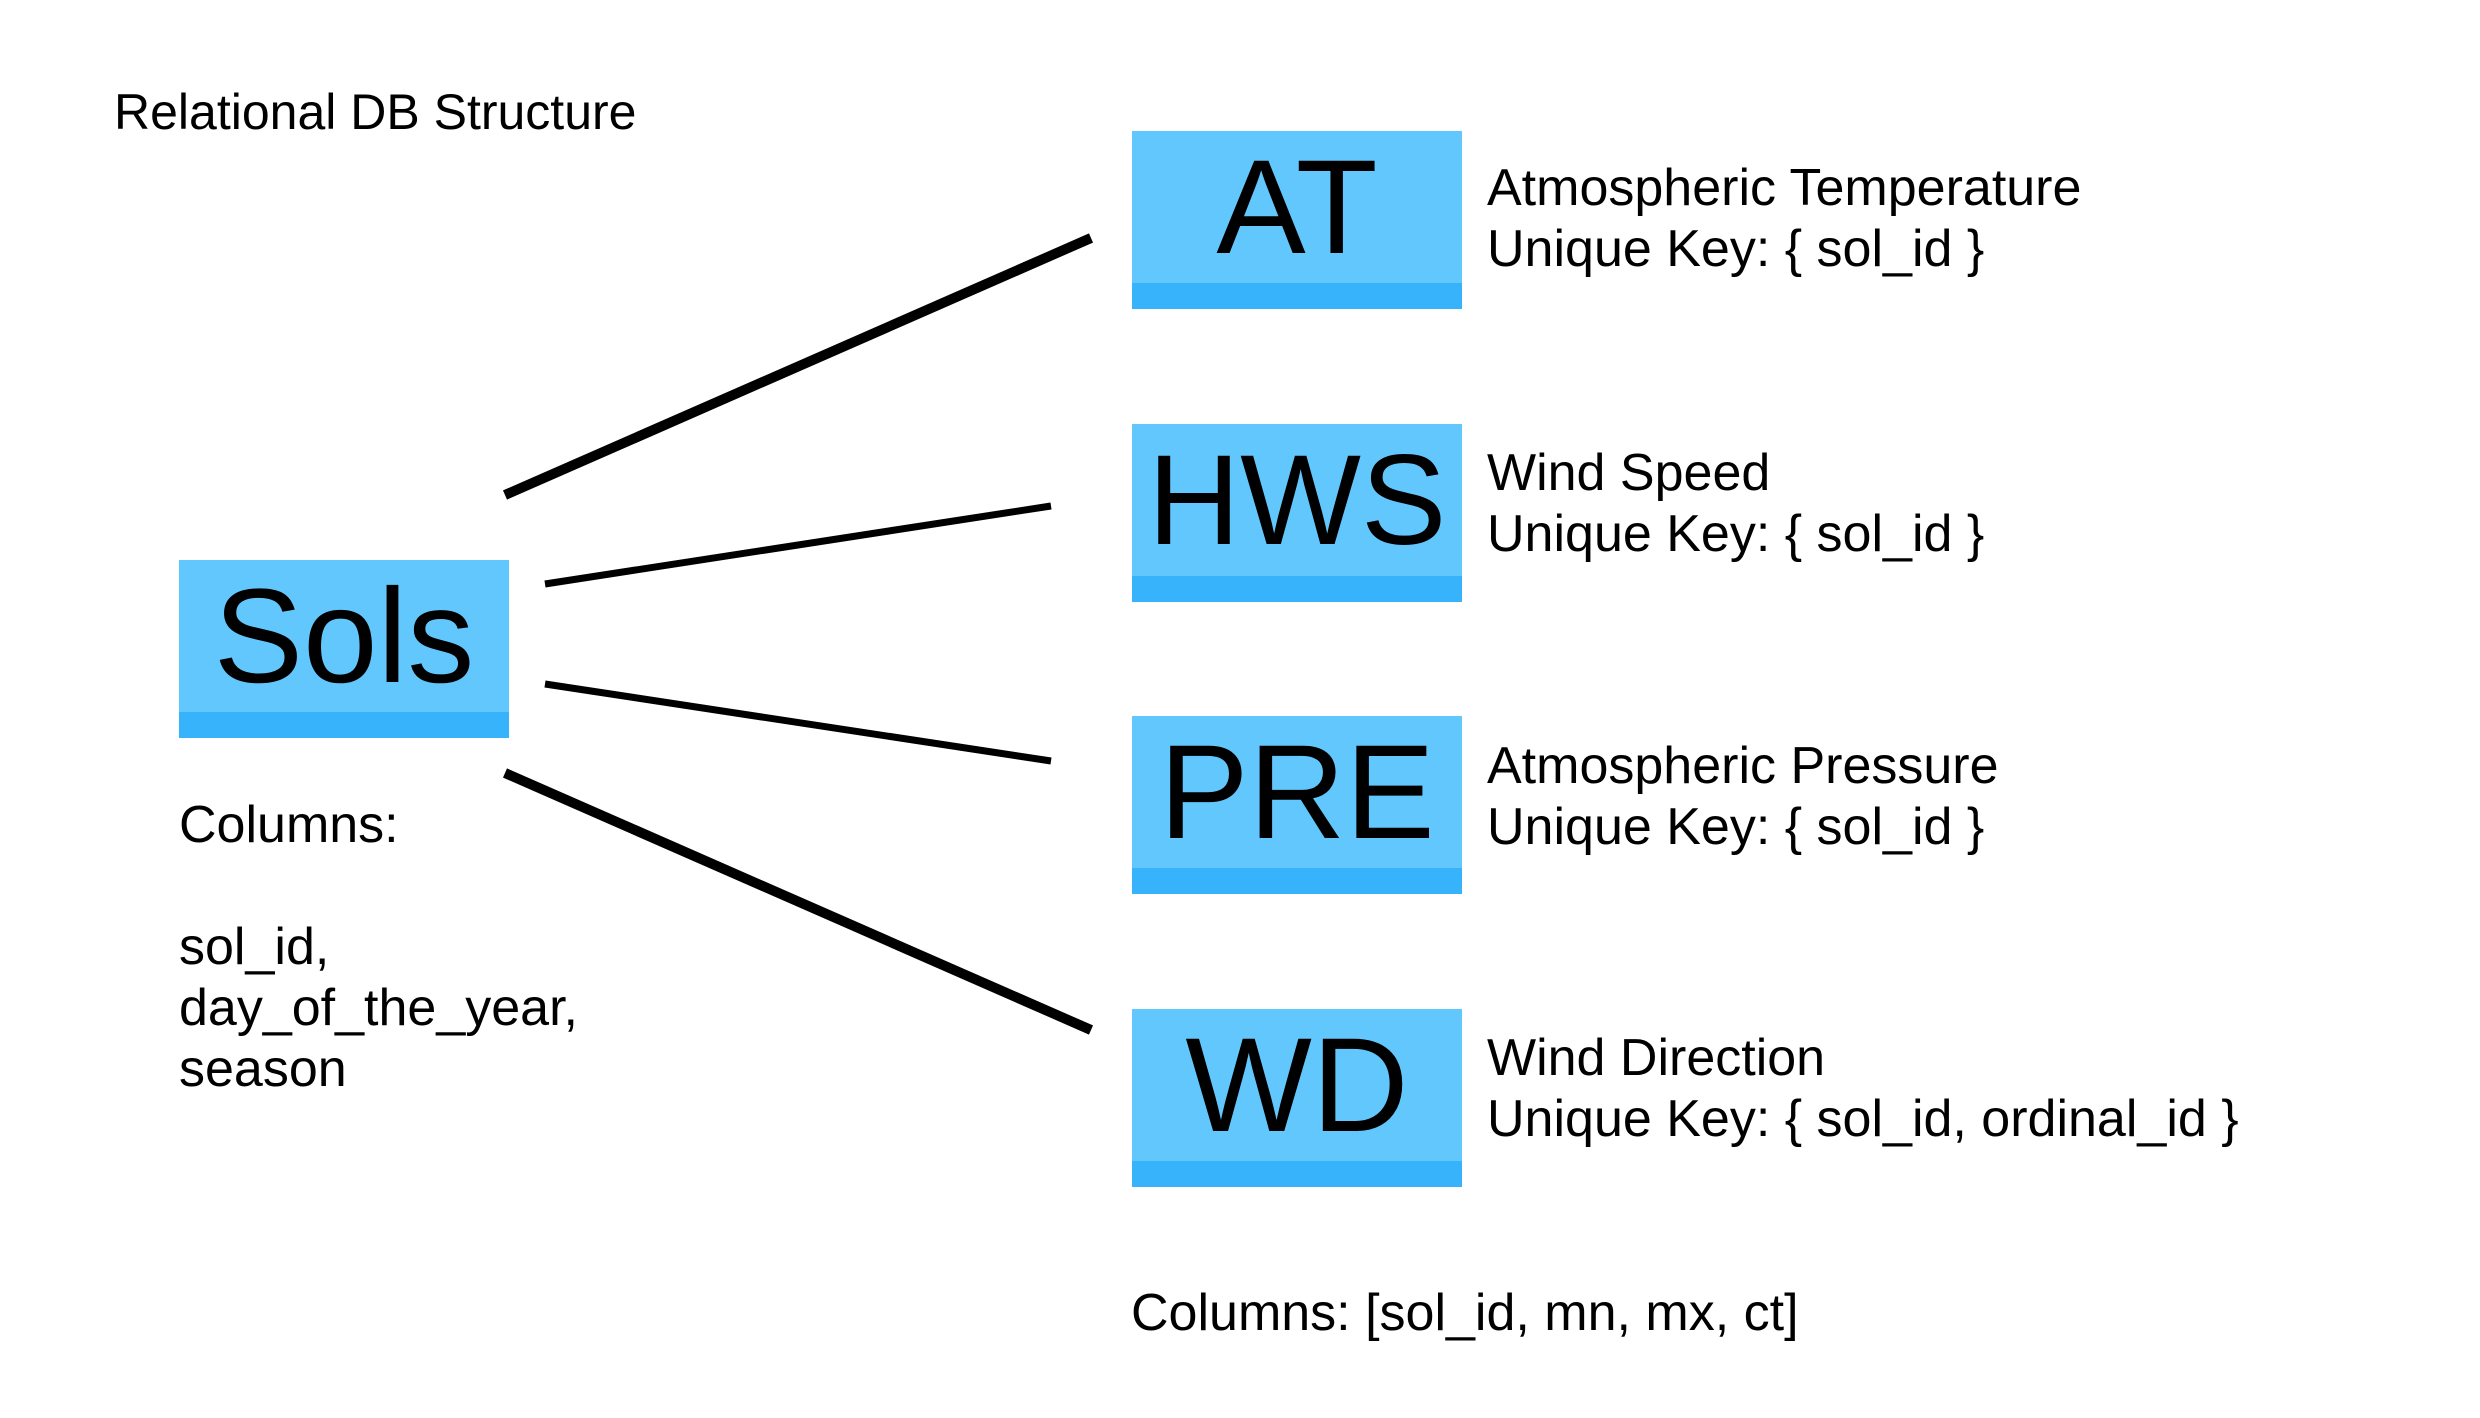  What do you see at coordinates (1743, 766) in the screenshot?
I see `table-full-name: Atmospheric Pressure` at bounding box center [1743, 766].